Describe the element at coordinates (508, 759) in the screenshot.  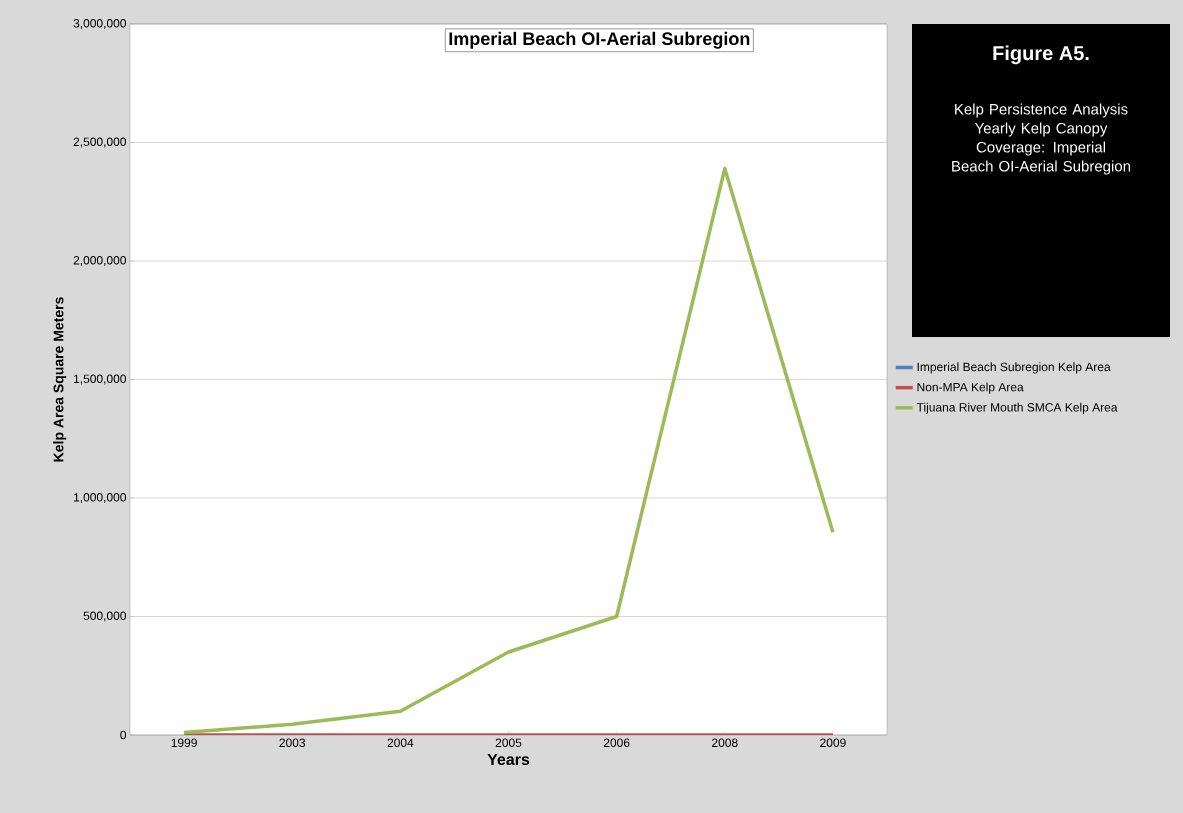
I see `x-axis-title: Years` at that location.